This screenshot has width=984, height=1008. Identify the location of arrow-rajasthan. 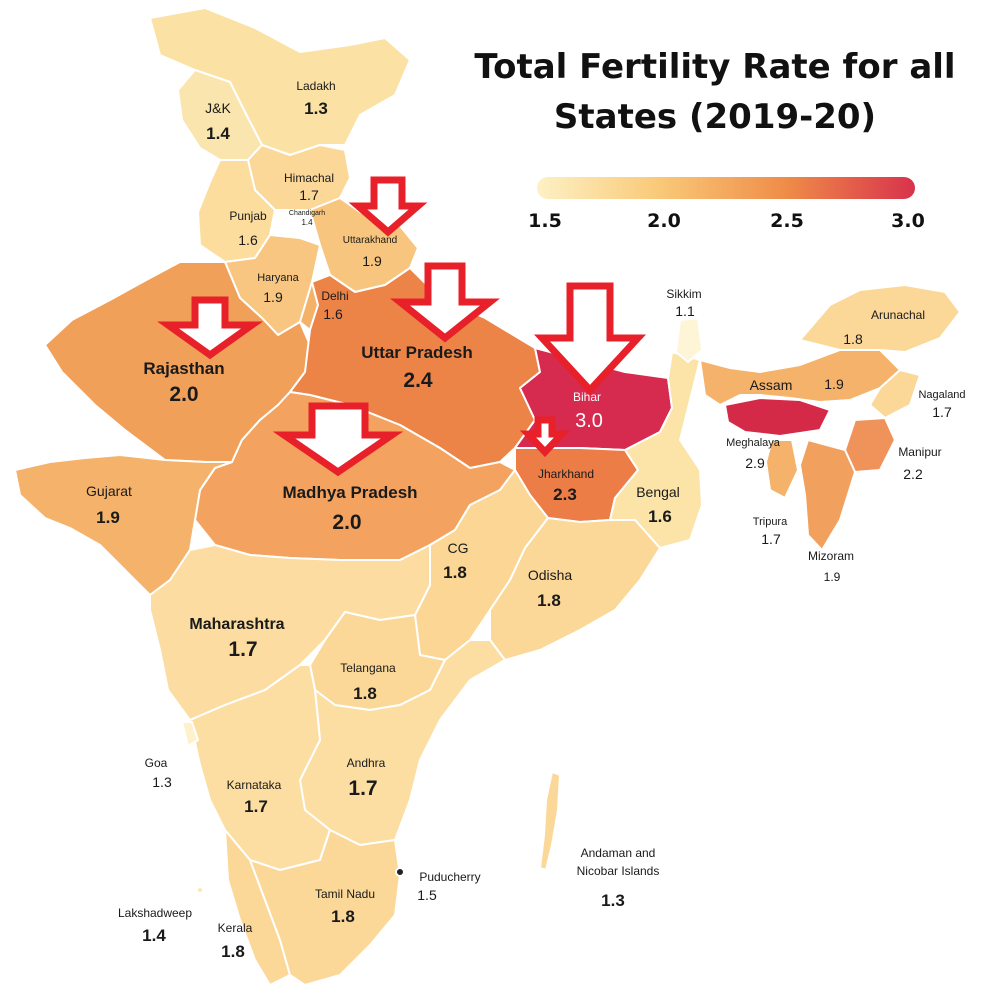
(210, 328).